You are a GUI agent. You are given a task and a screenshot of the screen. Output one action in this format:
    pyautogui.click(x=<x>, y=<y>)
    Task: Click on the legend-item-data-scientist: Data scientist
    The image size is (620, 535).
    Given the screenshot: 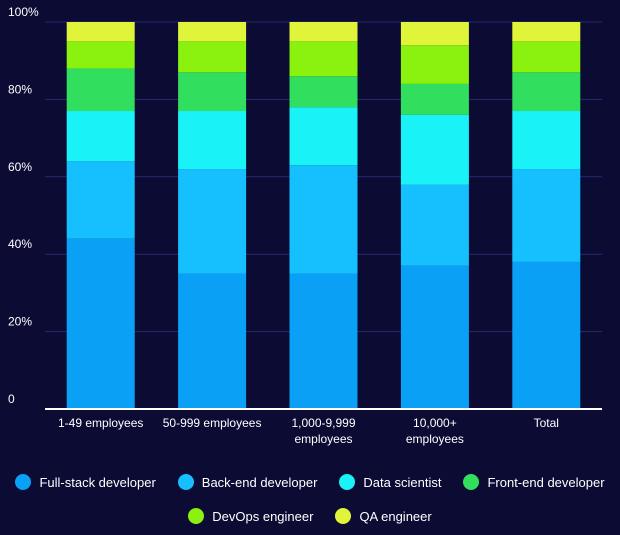 What is the action you would take?
    pyautogui.click(x=390, y=482)
    